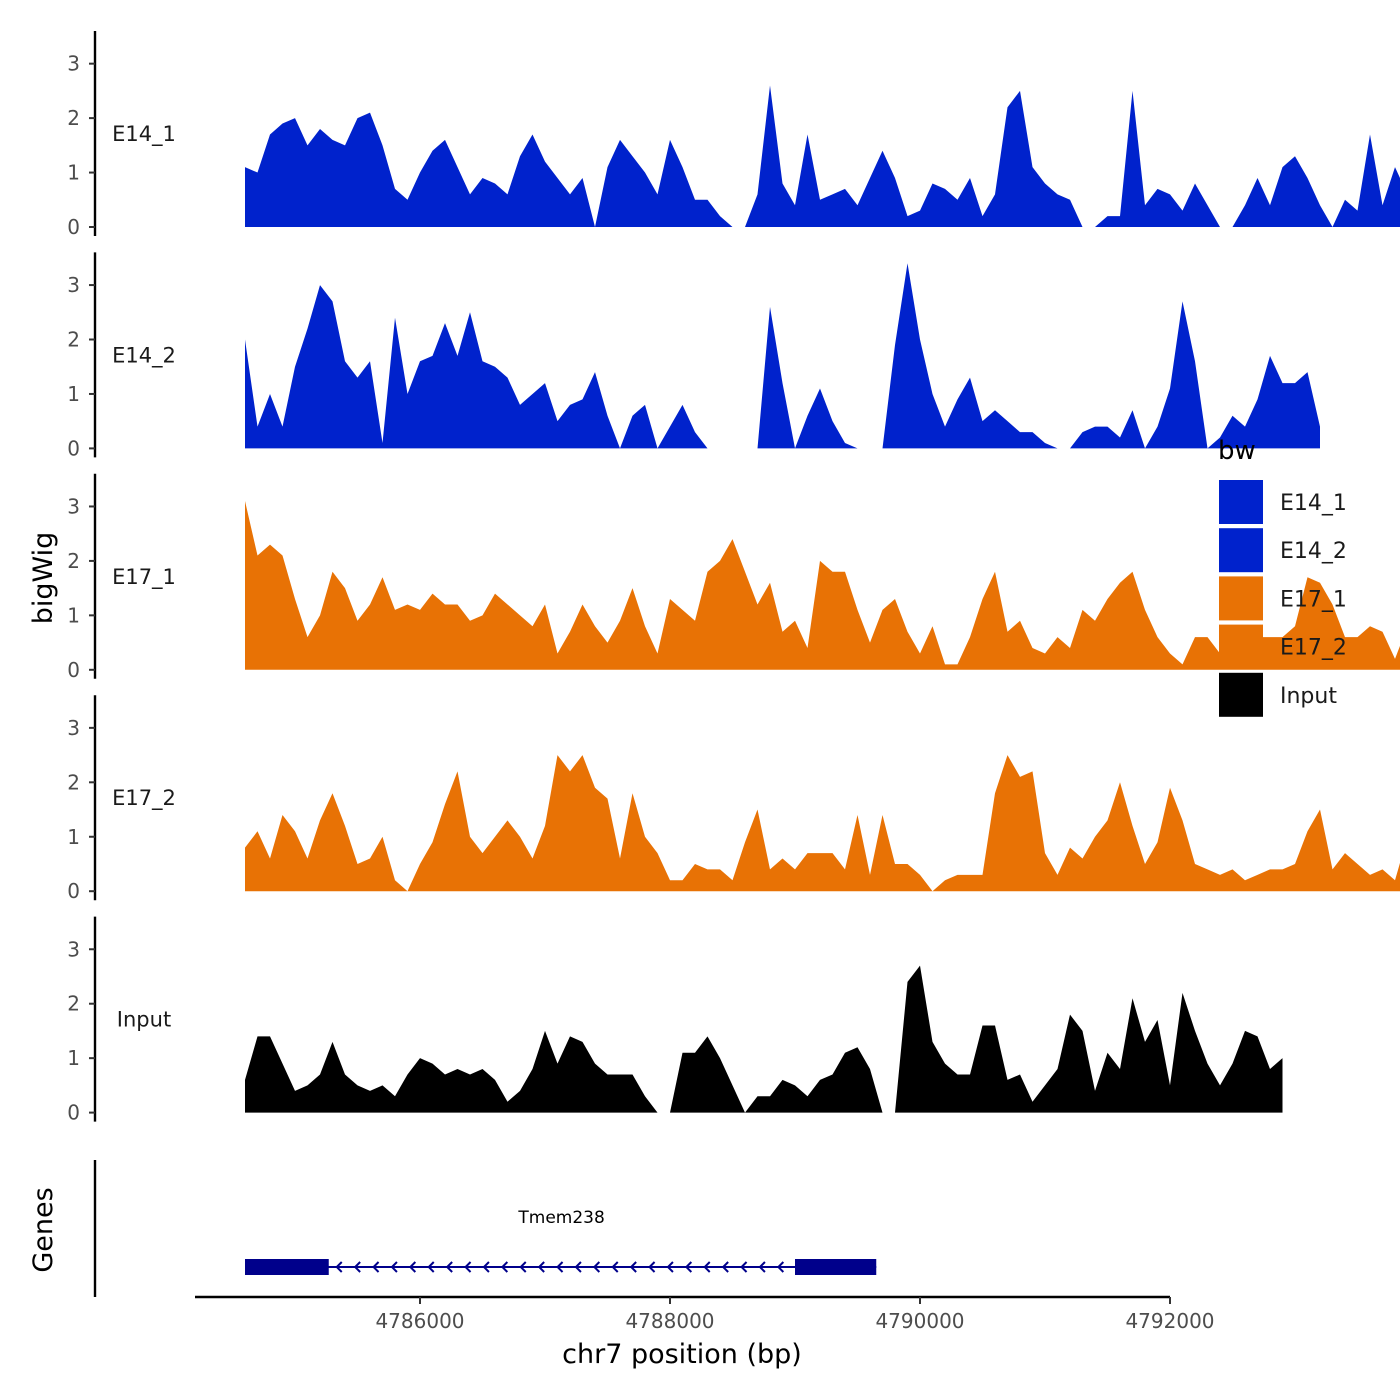  What do you see at coordinates (144, 134) in the screenshot?
I see `track-label: E14_1` at bounding box center [144, 134].